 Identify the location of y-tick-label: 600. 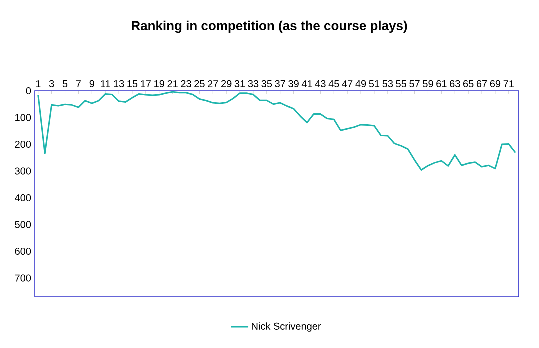
(23, 252).